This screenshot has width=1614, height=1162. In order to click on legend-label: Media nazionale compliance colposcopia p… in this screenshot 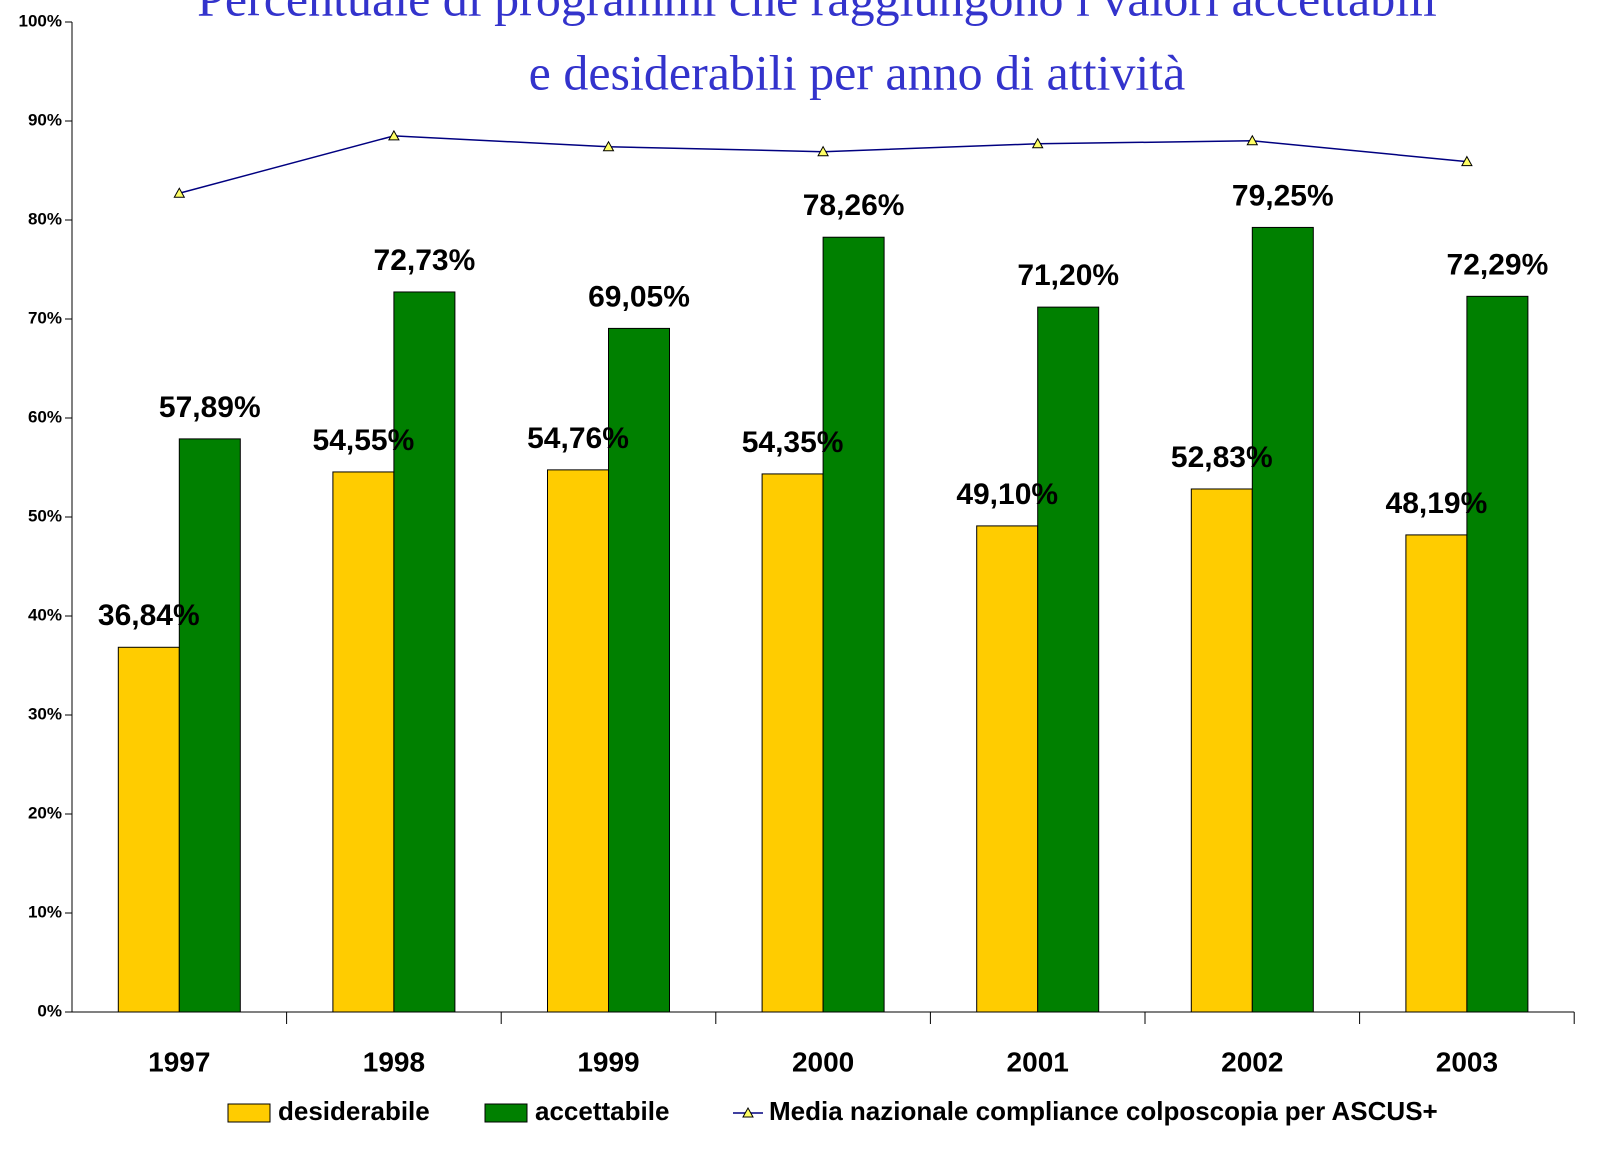, I will do `click(1103, 1111)`.